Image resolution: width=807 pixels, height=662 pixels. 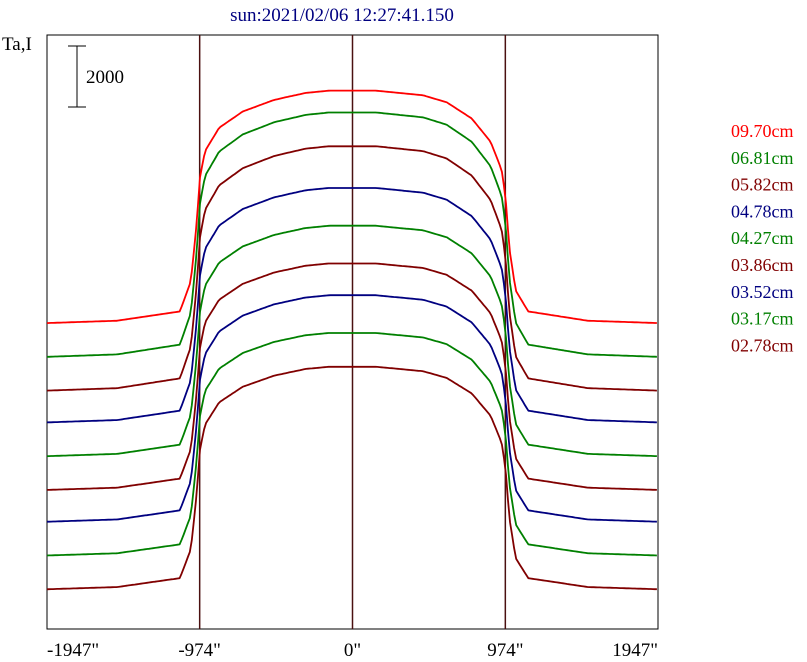 I want to click on legend-entry: 02.78cm, so click(x=762, y=345).